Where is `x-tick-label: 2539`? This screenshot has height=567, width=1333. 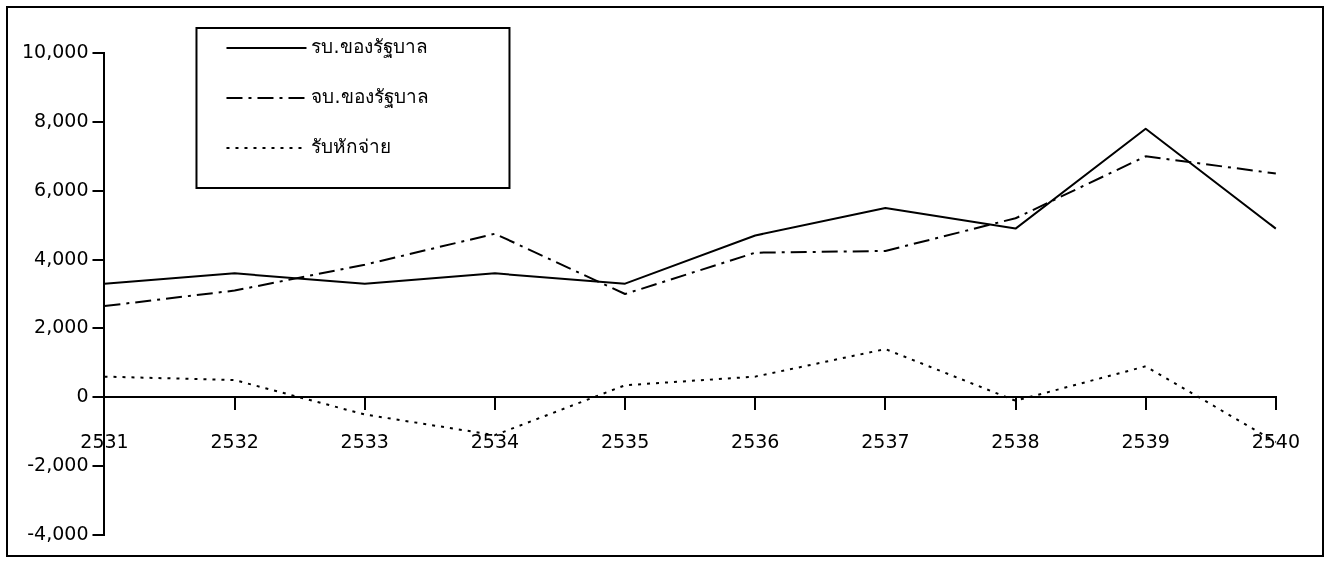 x-tick-label: 2539 is located at coordinates (1145, 440).